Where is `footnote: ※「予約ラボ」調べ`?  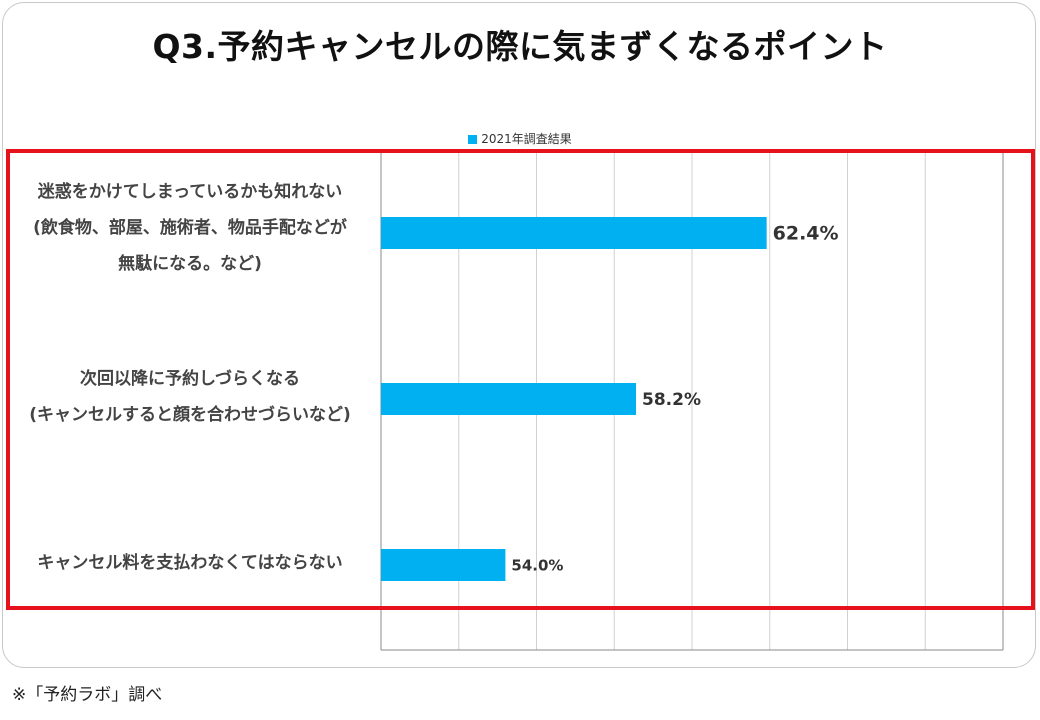 footnote: ※「予約ラボ」調べ is located at coordinates (87, 695).